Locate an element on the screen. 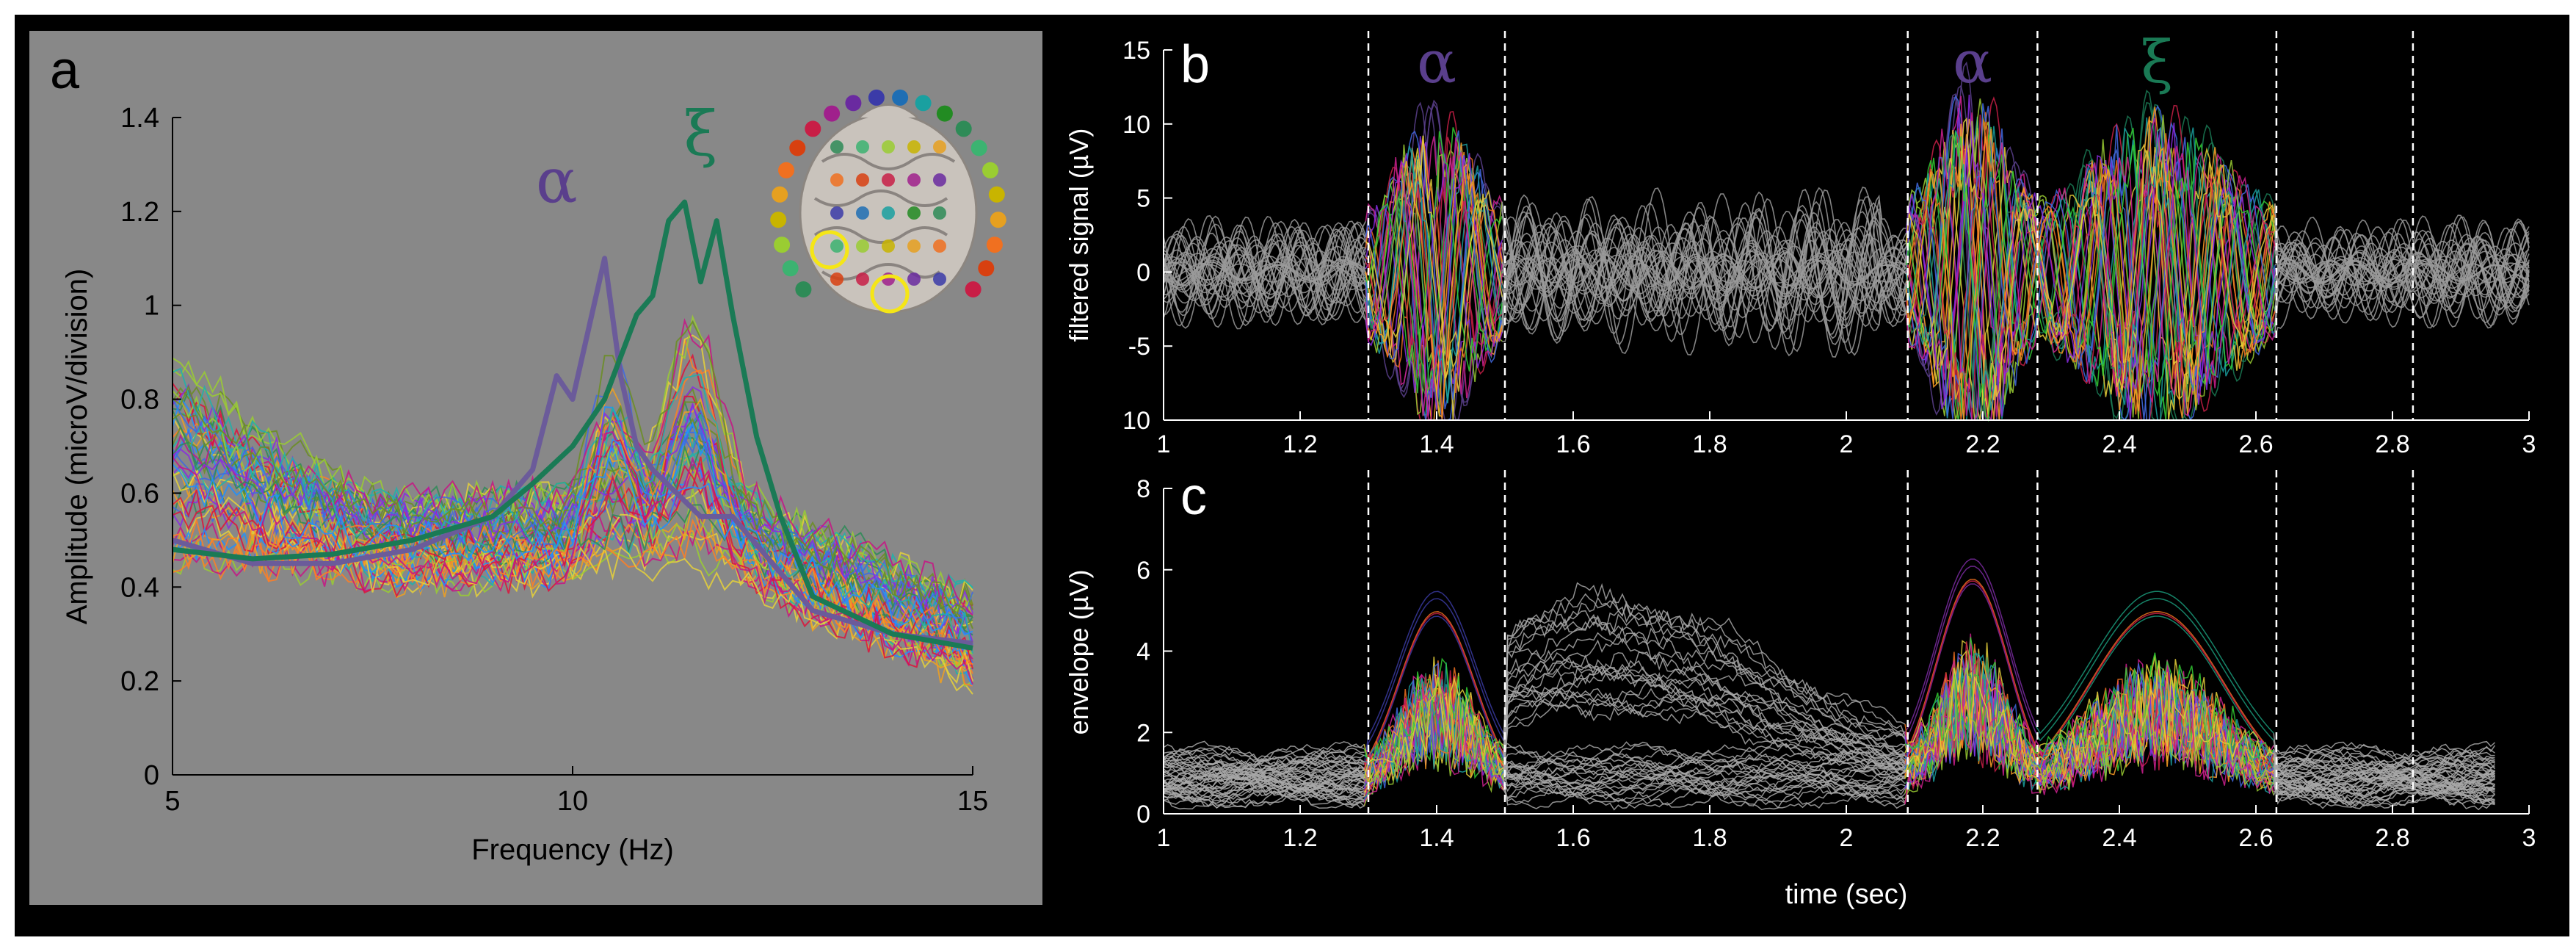  panel-b-segment-label-0: α is located at coordinates (1437, 62).